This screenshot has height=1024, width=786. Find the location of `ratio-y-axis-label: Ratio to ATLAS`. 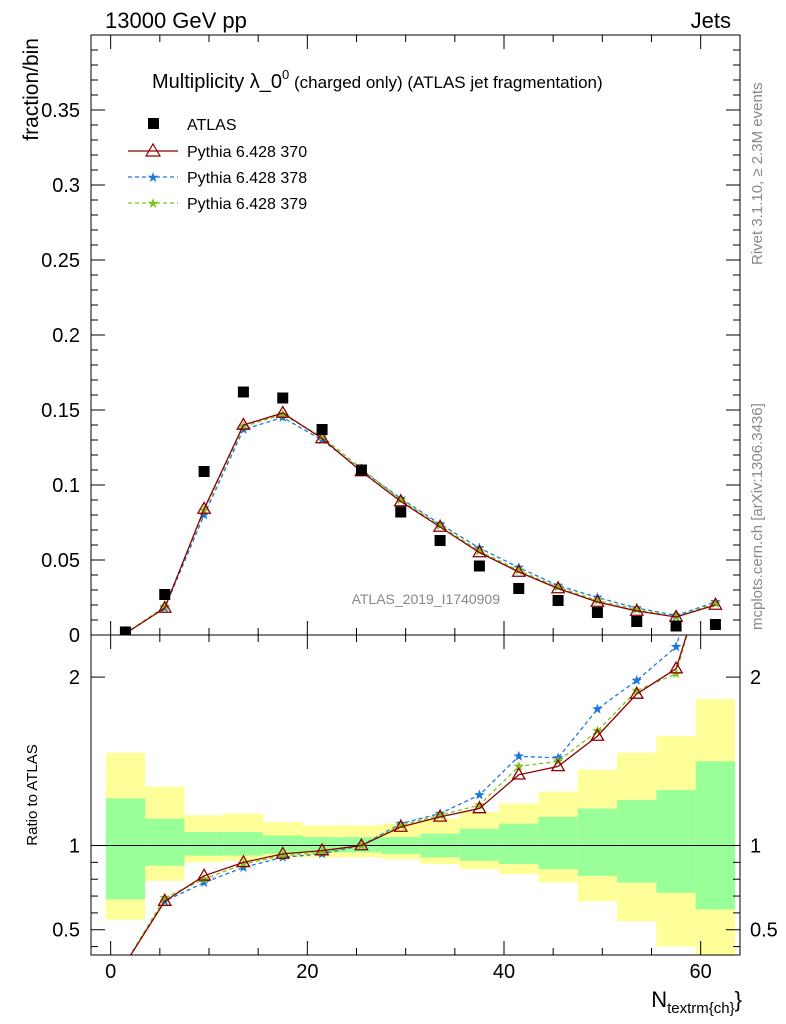

ratio-y-axis-label: Ratio to ATLAS is located at coordinates (32, 794).